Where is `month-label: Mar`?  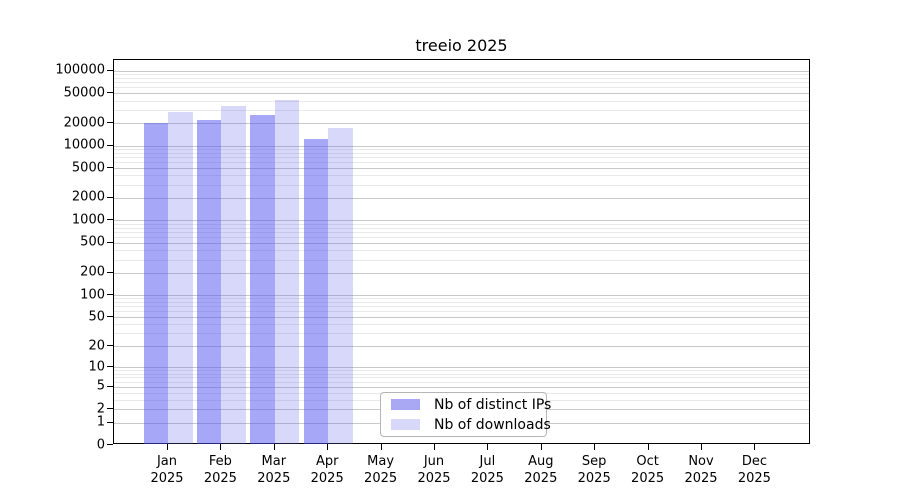
month-label: Mar is located at coordinates (274, 461).